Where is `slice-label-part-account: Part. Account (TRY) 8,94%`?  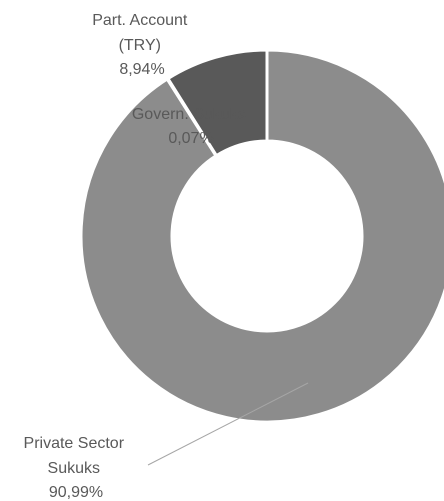 slice-label-part-account: Part. Account (TRY) 8,94% is located at coordinates (142, 45).